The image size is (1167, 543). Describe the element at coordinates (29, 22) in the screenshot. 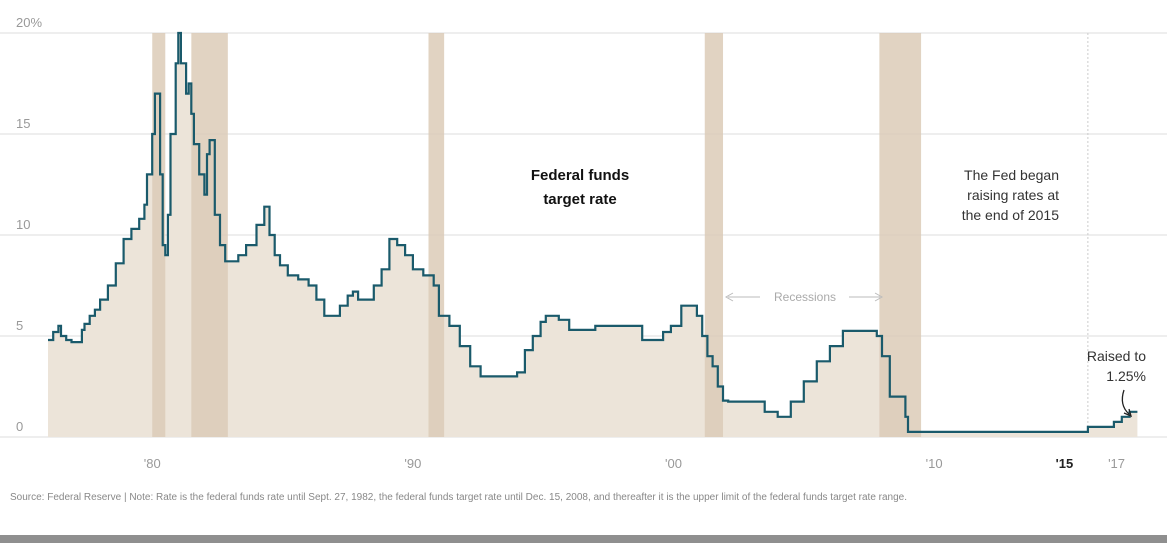

I see `y-tick-label-20: 20%` at that location.